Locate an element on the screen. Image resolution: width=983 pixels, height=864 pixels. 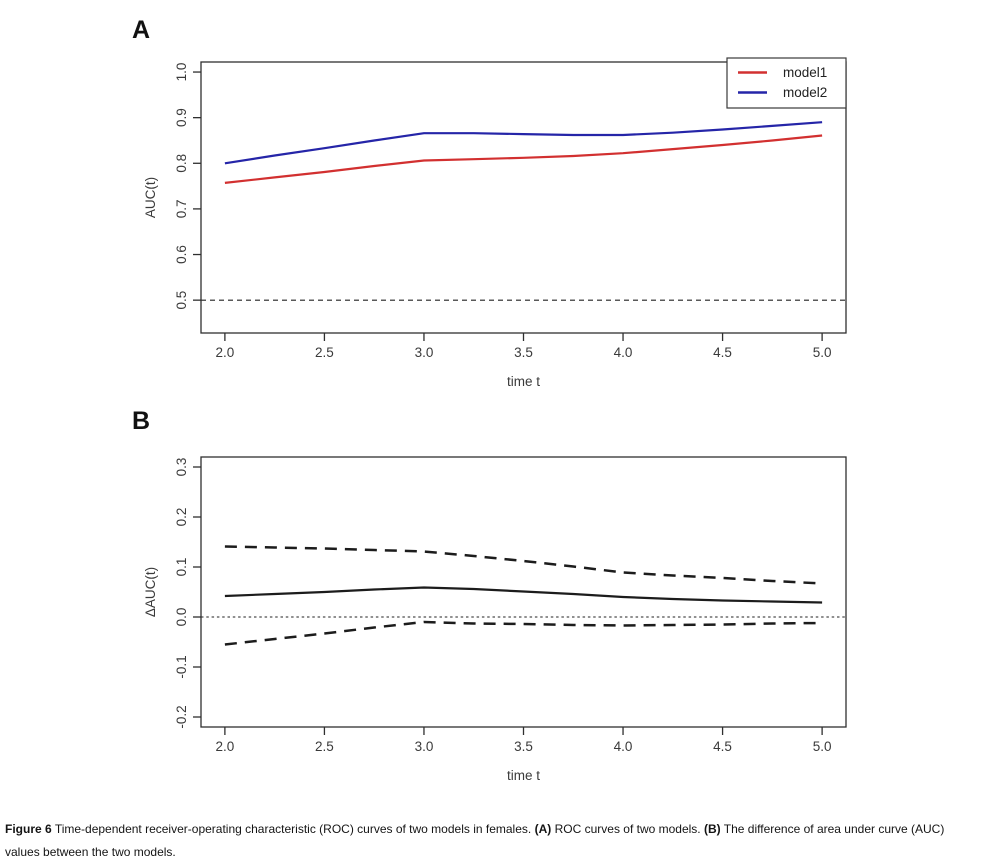
y-tick-label: 0.7 is located at coordinates (181, 209).